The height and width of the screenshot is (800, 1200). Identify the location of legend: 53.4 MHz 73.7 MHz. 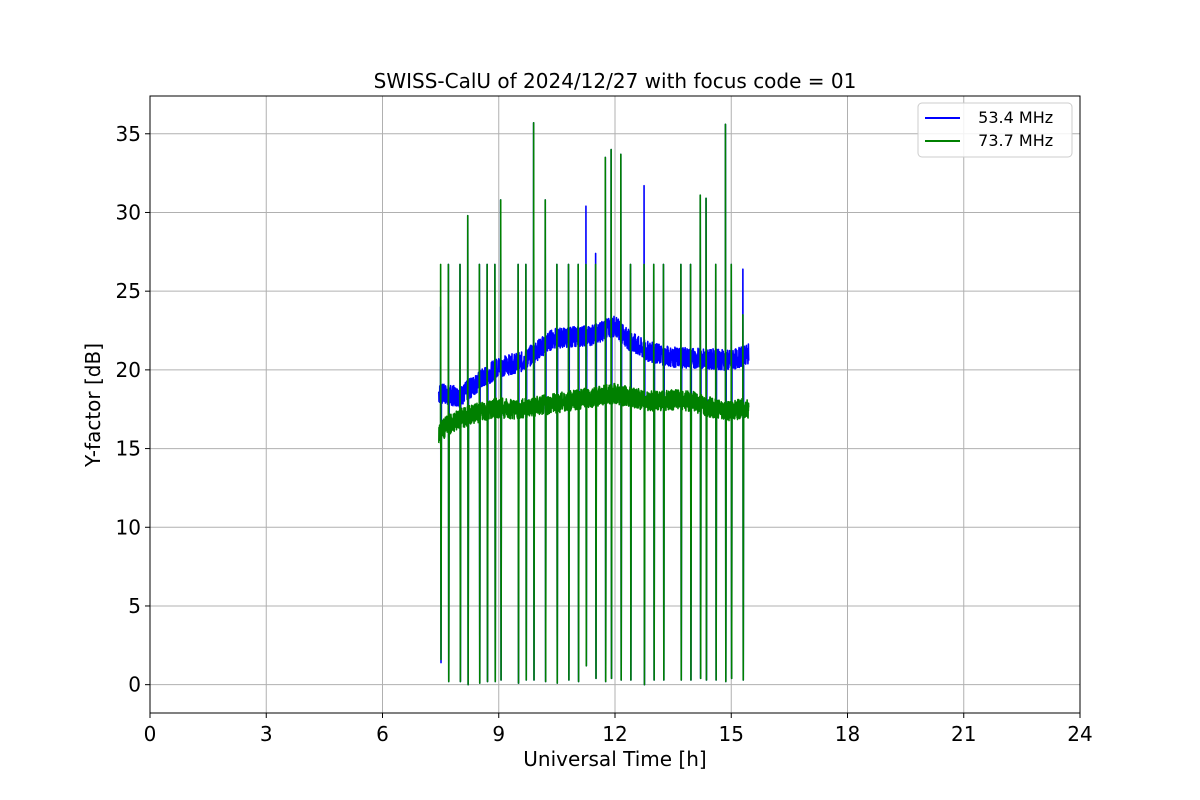
(995, 130).